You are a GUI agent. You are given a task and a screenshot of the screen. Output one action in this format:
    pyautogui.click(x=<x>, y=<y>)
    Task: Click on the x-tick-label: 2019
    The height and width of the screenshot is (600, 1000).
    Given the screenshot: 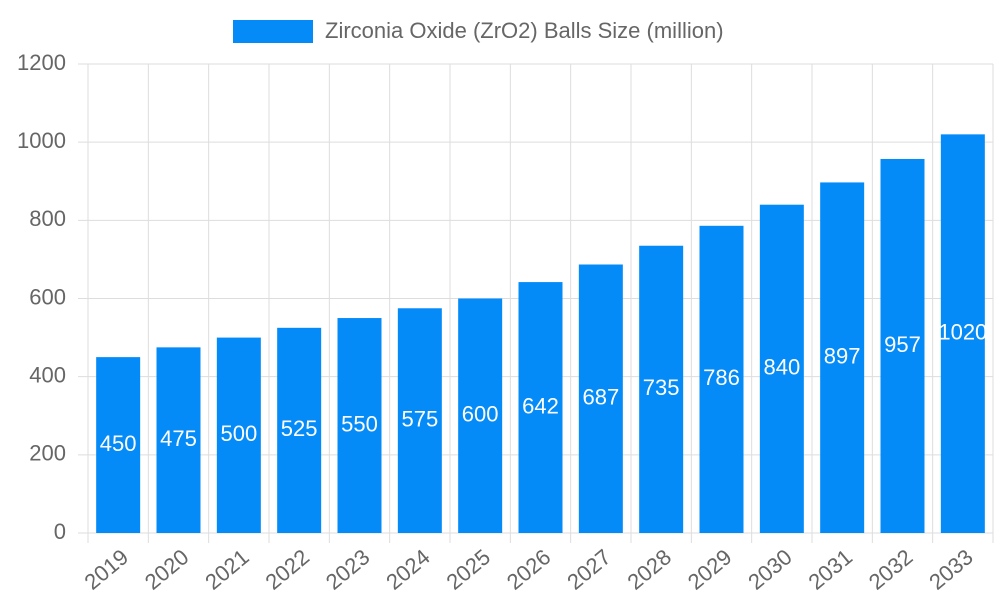 What is the action you would take?
    pyautogui.click(x=107, y=569)
    